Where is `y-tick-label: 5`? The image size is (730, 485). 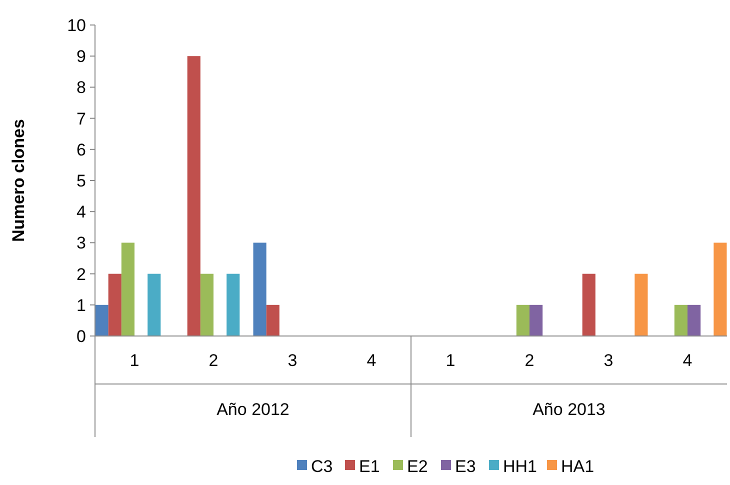
y-tick-label: 5 is located at coordinates (81, 180).